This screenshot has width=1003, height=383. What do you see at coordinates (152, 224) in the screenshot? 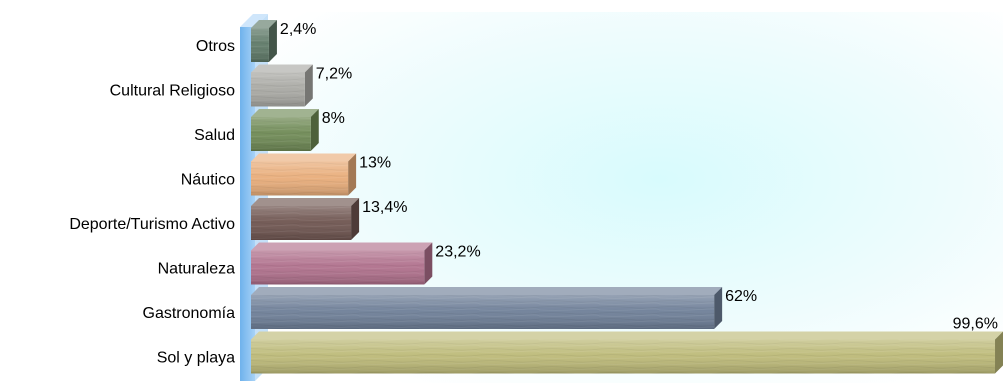
I see `category-label: Deporte/Turismo Activo` at bounding box center [152, 224].